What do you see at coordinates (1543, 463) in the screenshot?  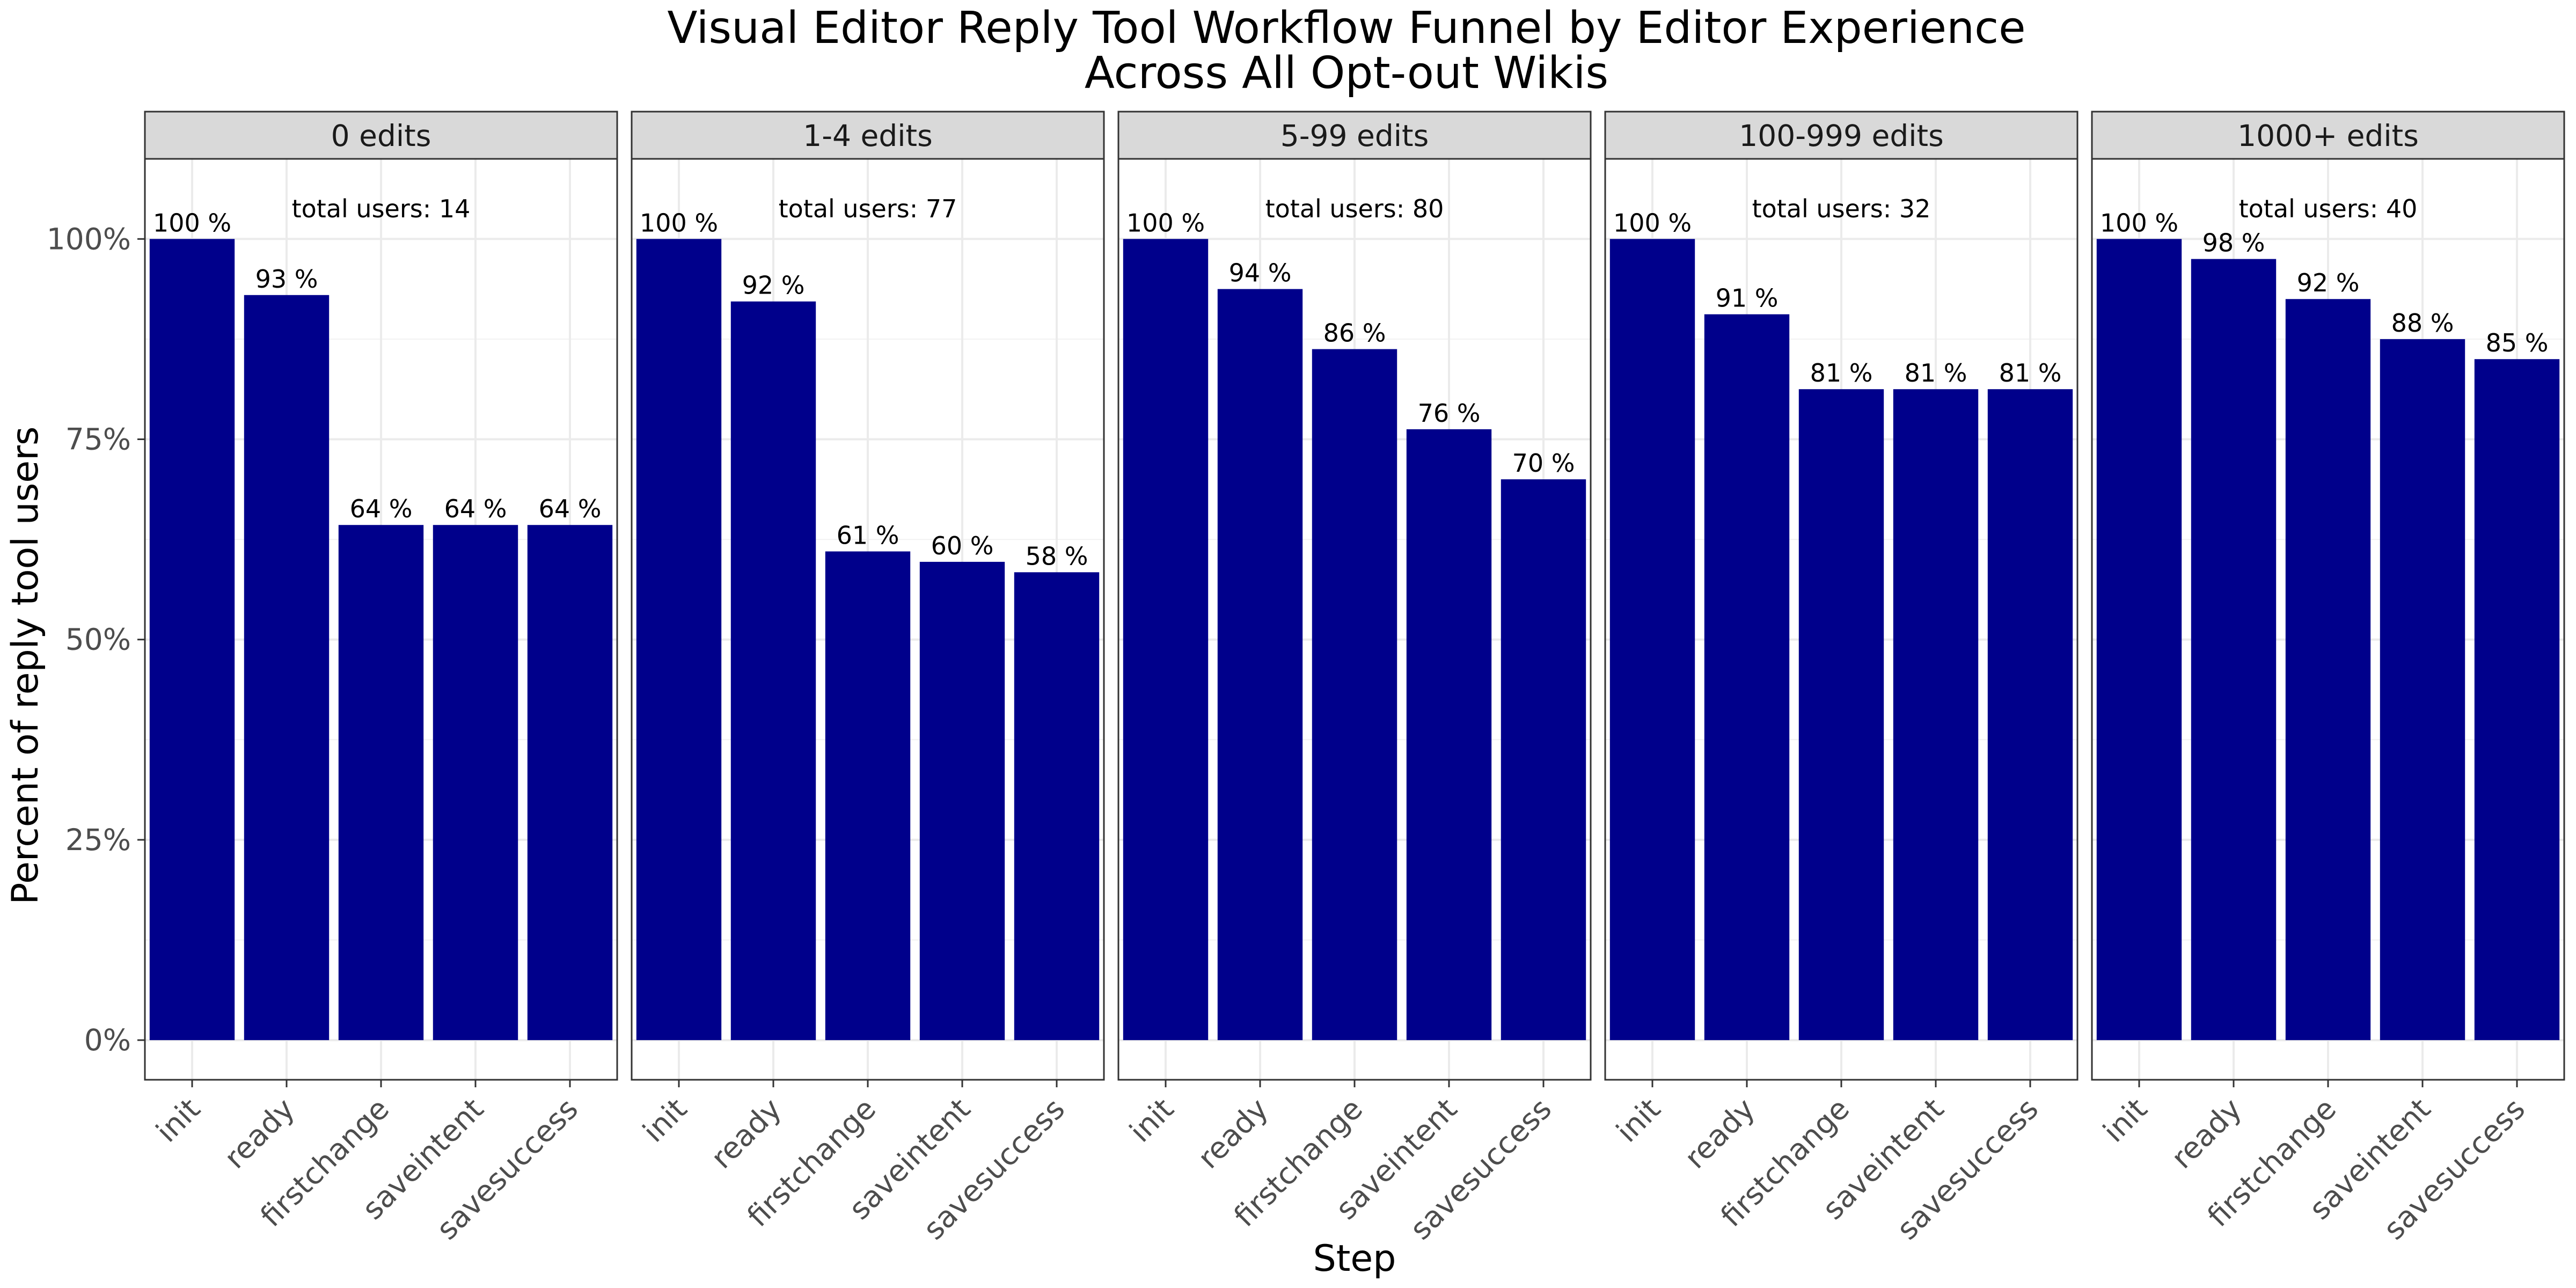 I see `bar-value-label: 70 %` at bounding box center [1543, 463].